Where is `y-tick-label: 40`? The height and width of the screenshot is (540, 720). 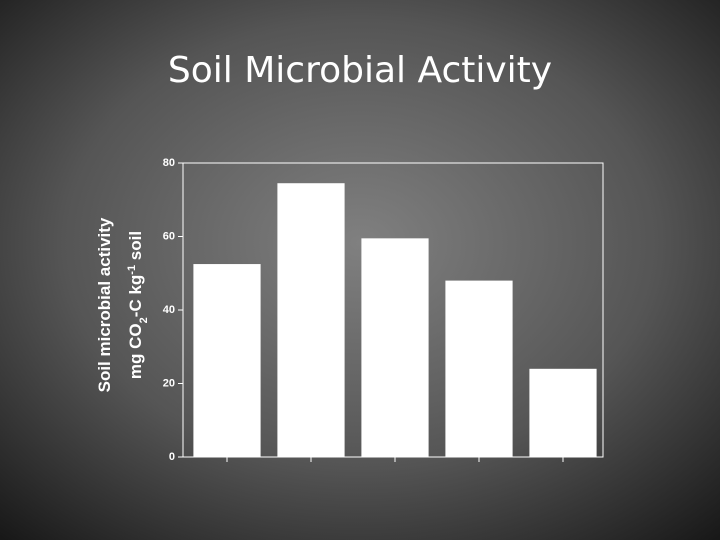
y-tick-label: 40 is located at coordinates (169, 310).